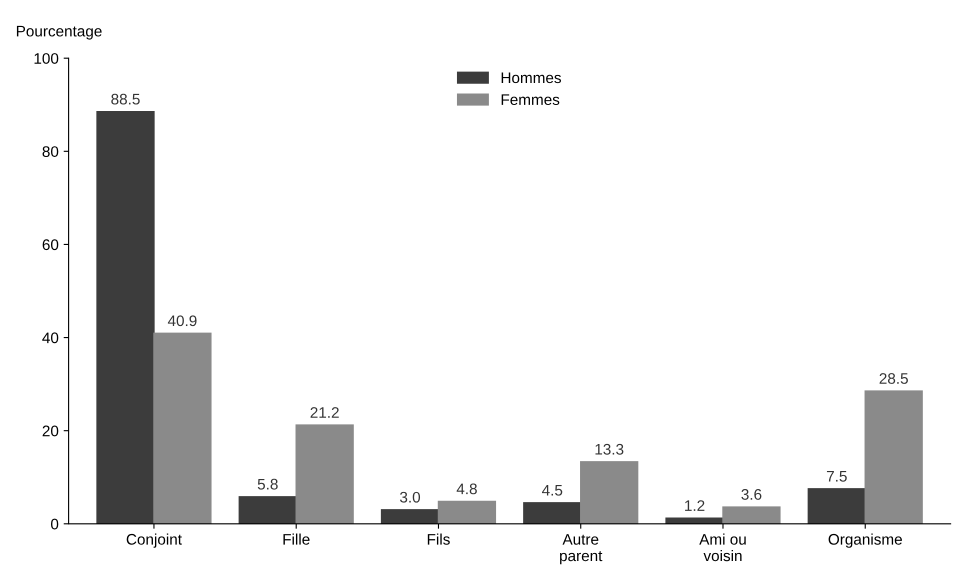 This screenshot has width=980, height=582. Describe the element at coordinates (50, 244) in the screenshot. I see `y-tick-label: 60` at that location.